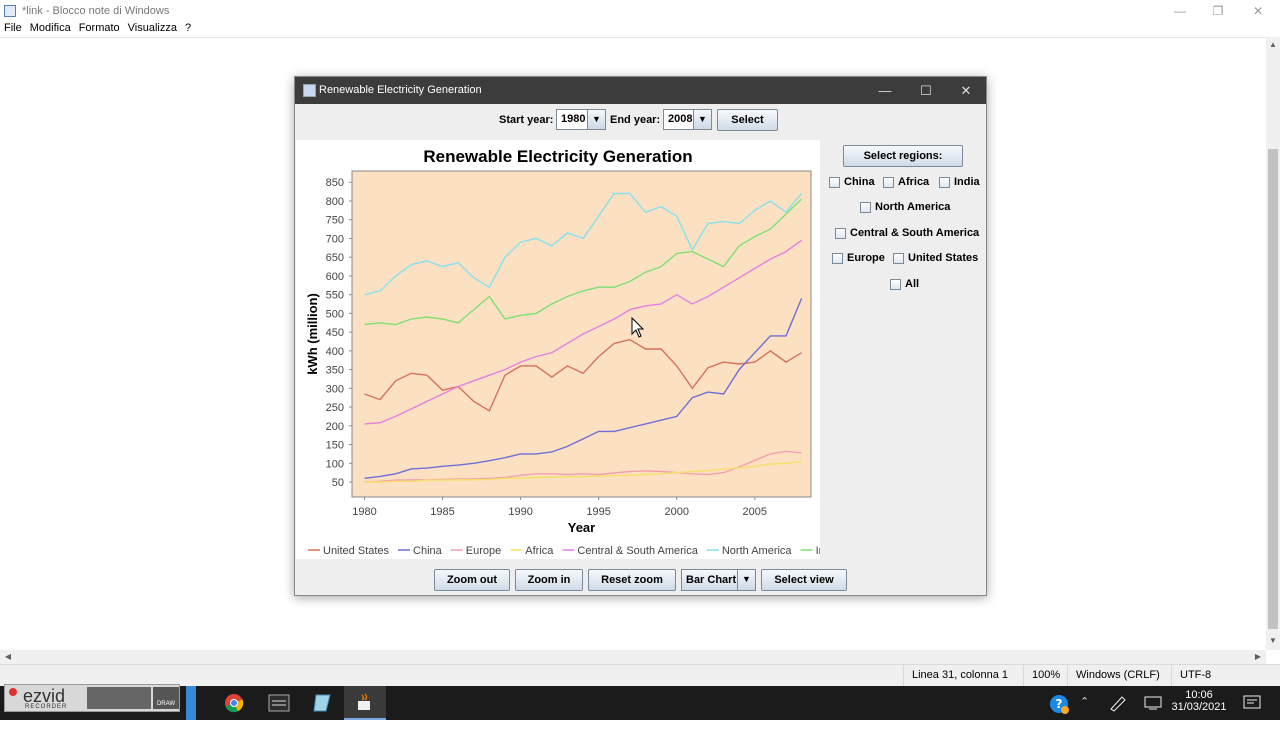 This screenshot has height=729, width=1280. I want to click on chart-title: Renewable Electricity Generation, so click(557, 156).